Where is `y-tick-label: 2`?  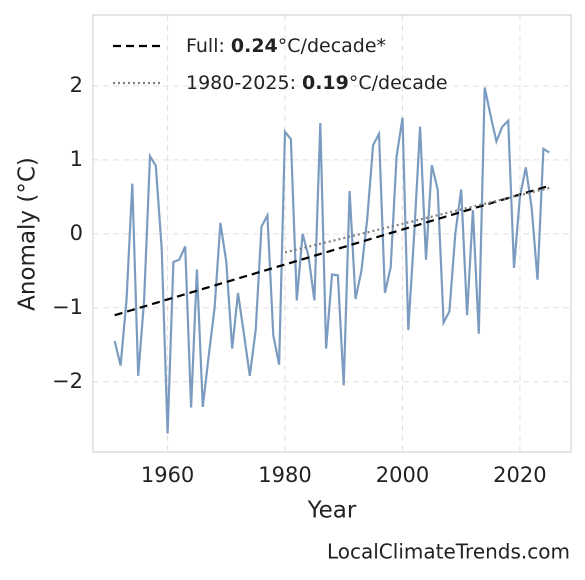 y-tick-label: 2 is located at coordinates (76, 85).